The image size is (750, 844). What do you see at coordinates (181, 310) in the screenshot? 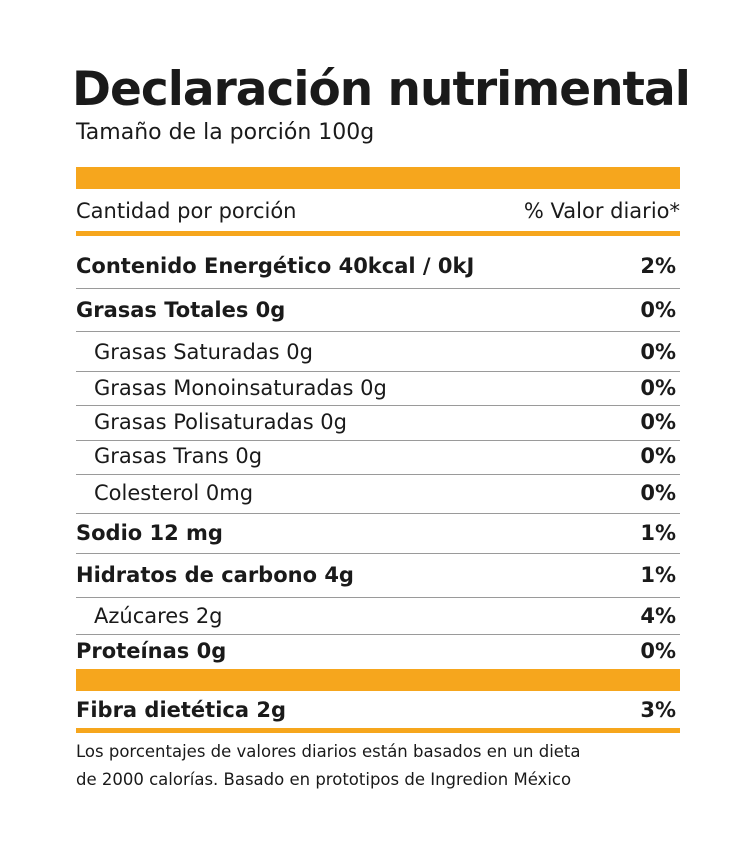
I see `nutrient-name: Grasas Totales 0g` at bounding box center [181, 310].